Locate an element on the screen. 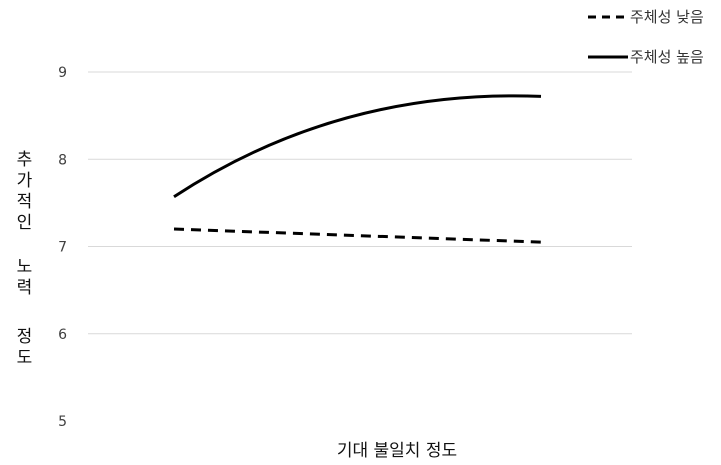 The width and height of the screenshot is (721, 465). legend-label-high: 주체성 높음 is located at coordinates (667, 57).